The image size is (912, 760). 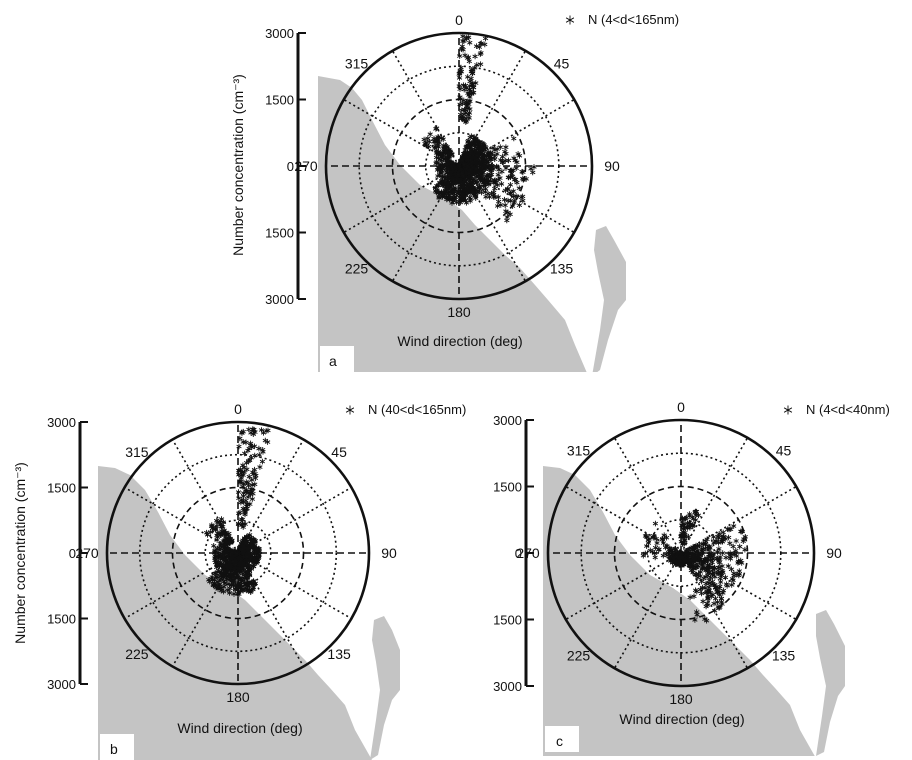 I want to click on direction-labels-b: 0 45 90 135 180 225 270 315, so click(x=236, y=553).